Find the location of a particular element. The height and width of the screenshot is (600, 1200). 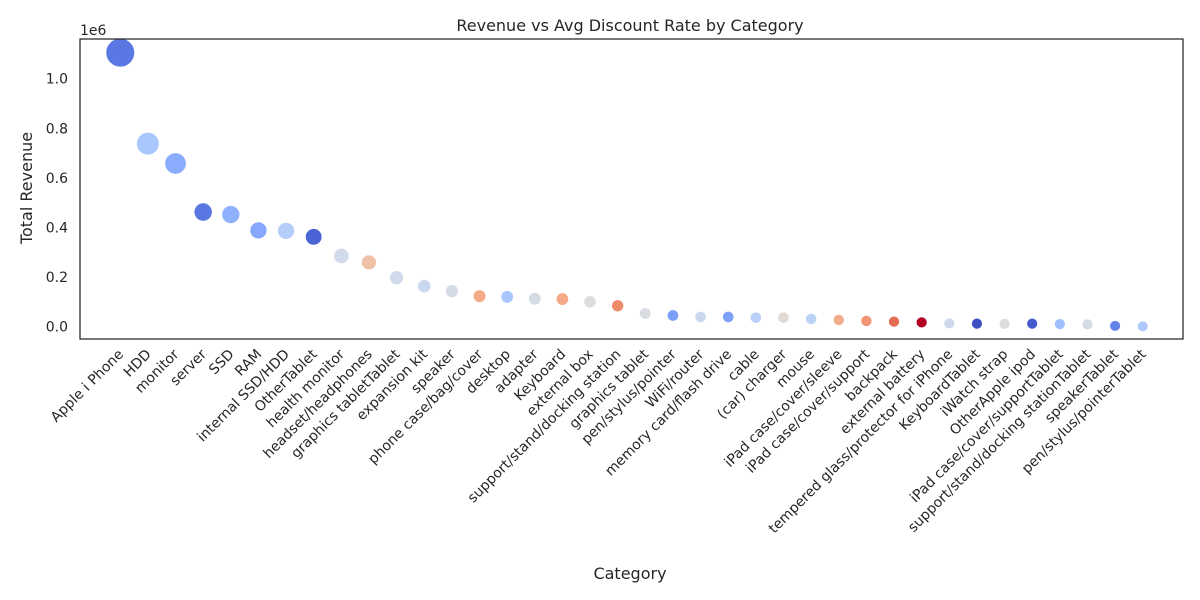

y-tick-label: 0.8 is located at coordinates (57, 129).